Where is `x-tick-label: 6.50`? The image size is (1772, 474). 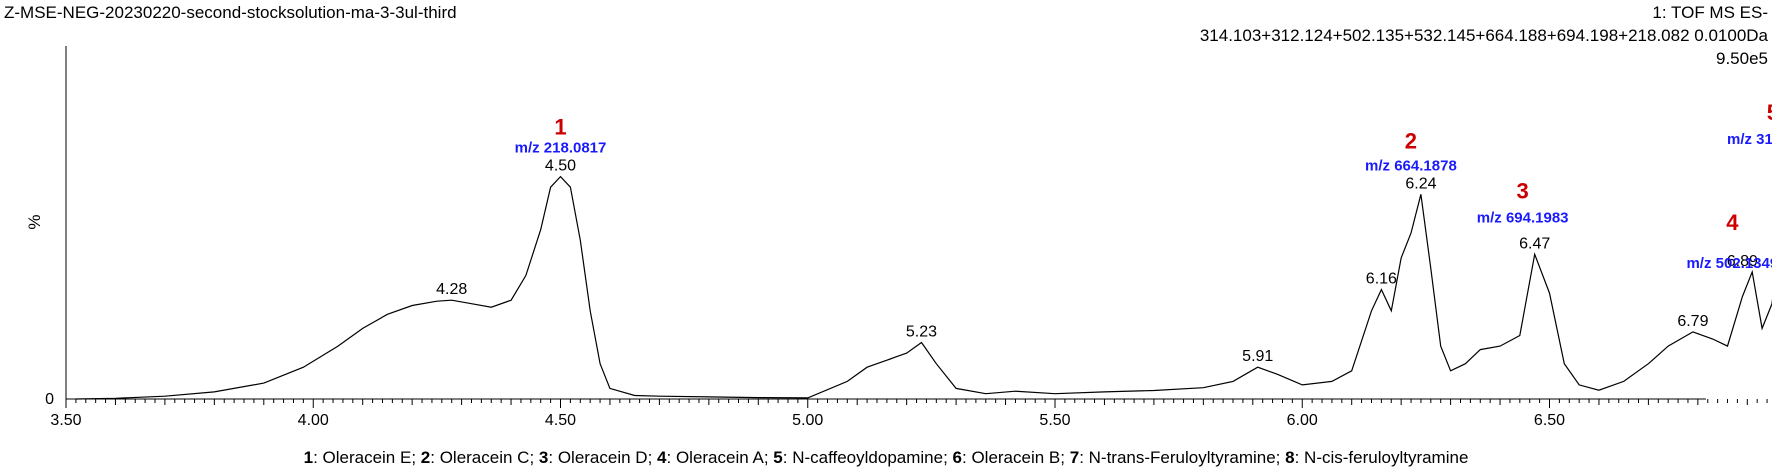
x-tick-label: 6.50 is located at coordinates (1549, 420).